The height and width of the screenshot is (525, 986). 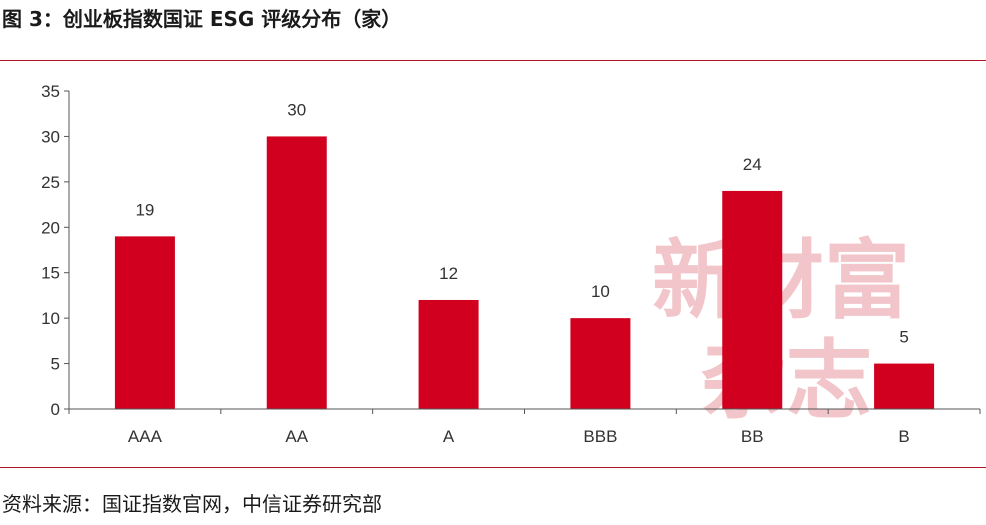 What do you see at coordinates (448, 273) in the screenshot?
I see `data-label-a: 12` at bounding box center [448, 273].